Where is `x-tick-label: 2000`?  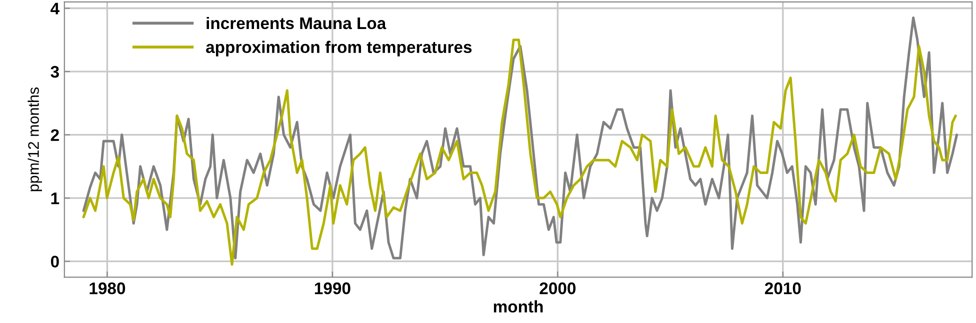 x-tick-label: 2000 is located at coordinates (558, 288).